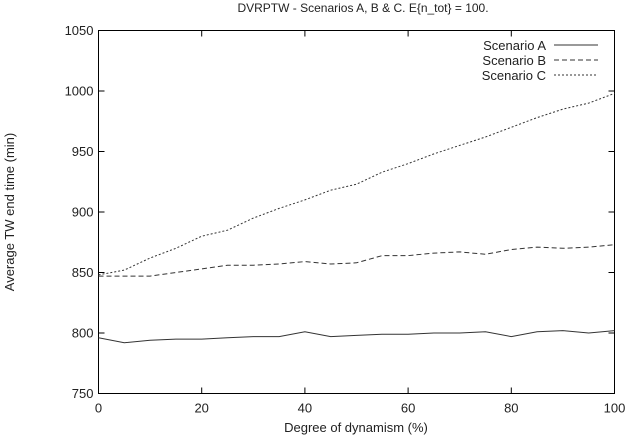  I want to click on legend-label: Scenario B, so click(514, 60).